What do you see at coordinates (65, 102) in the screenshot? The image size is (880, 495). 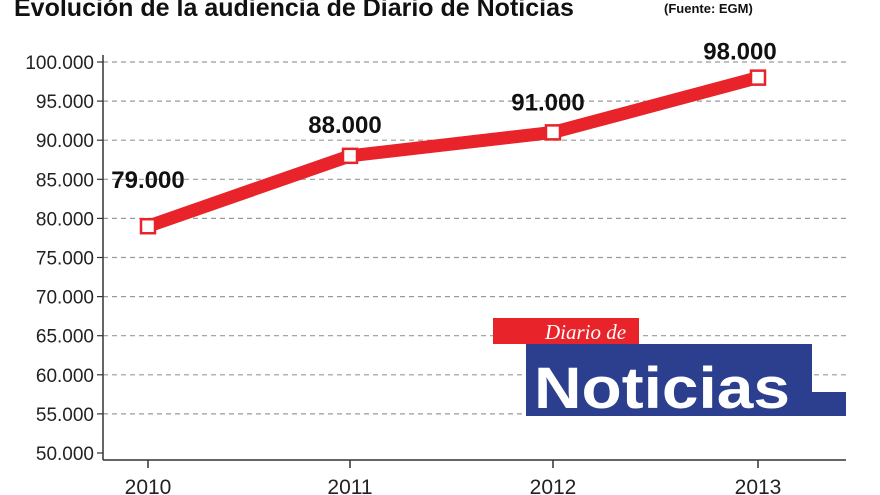 I see `y-tick-label: 95.000` at bounding box center [65, 102].